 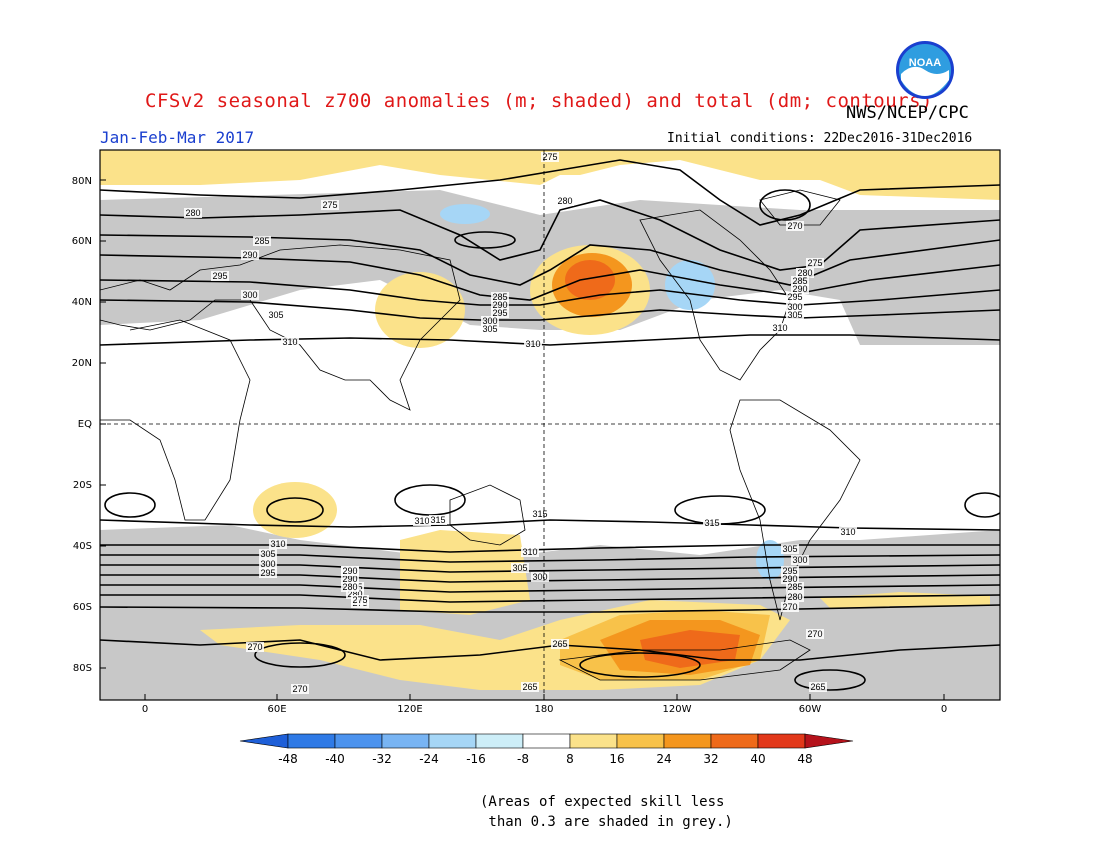 What do you see at coordinates (925, 63) in the screenshot?
I see `logo-text: NOAA` at bounding box center [925, 63].